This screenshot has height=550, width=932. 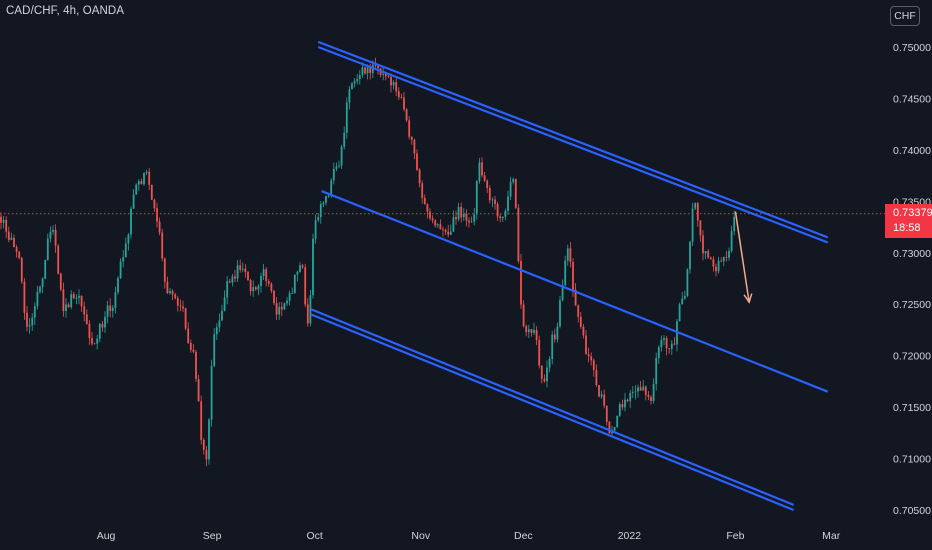 I want to click on x-axis: Aug Sep Oct Nov Dec 2022 Feb Mar, so click(x=469, y=536).